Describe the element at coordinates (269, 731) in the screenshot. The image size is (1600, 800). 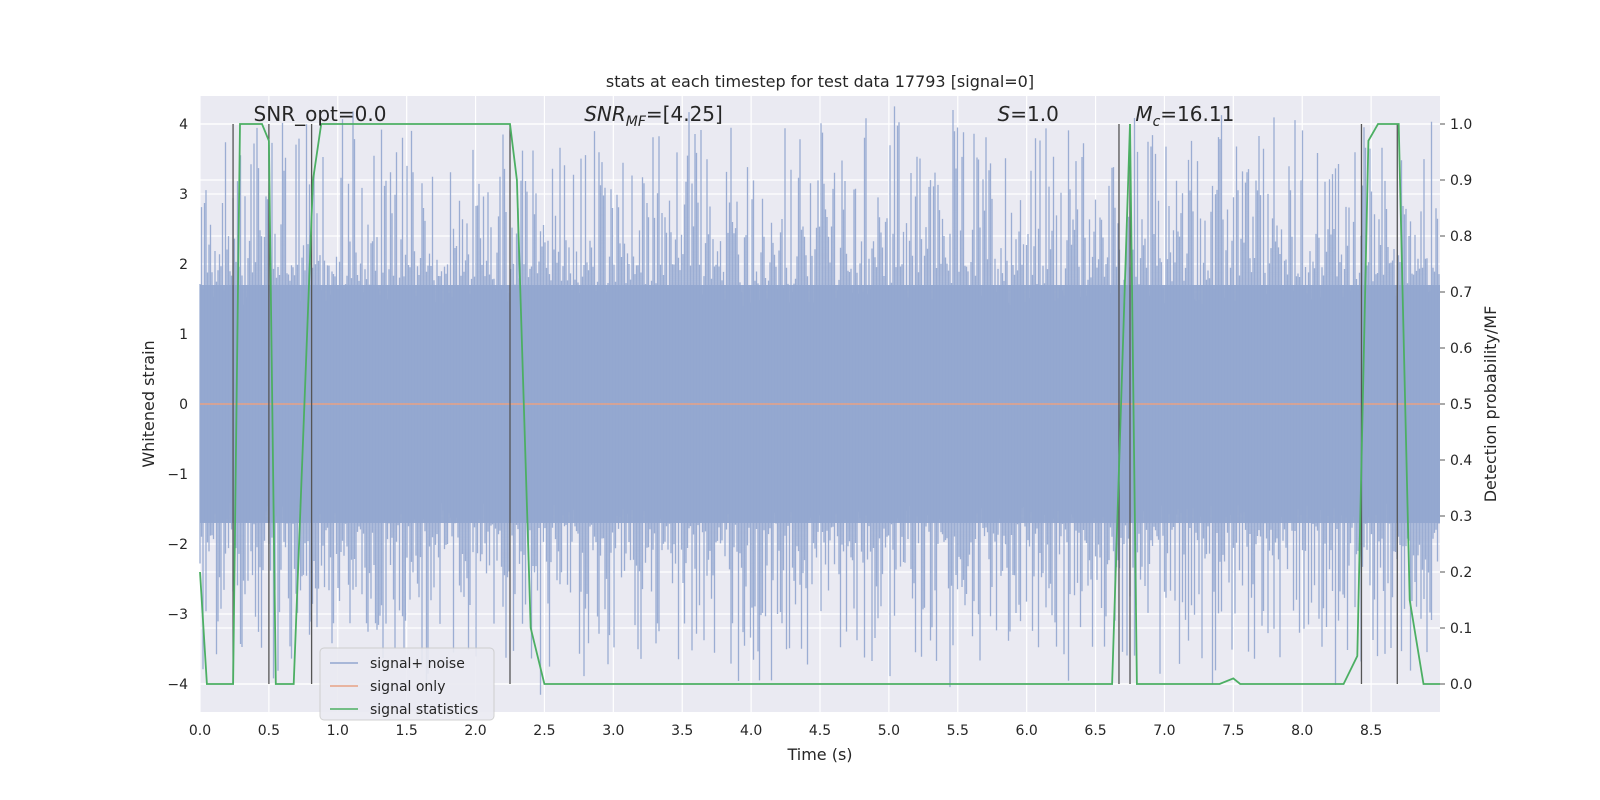
I see `x-tick-label: 0.5` at that location.